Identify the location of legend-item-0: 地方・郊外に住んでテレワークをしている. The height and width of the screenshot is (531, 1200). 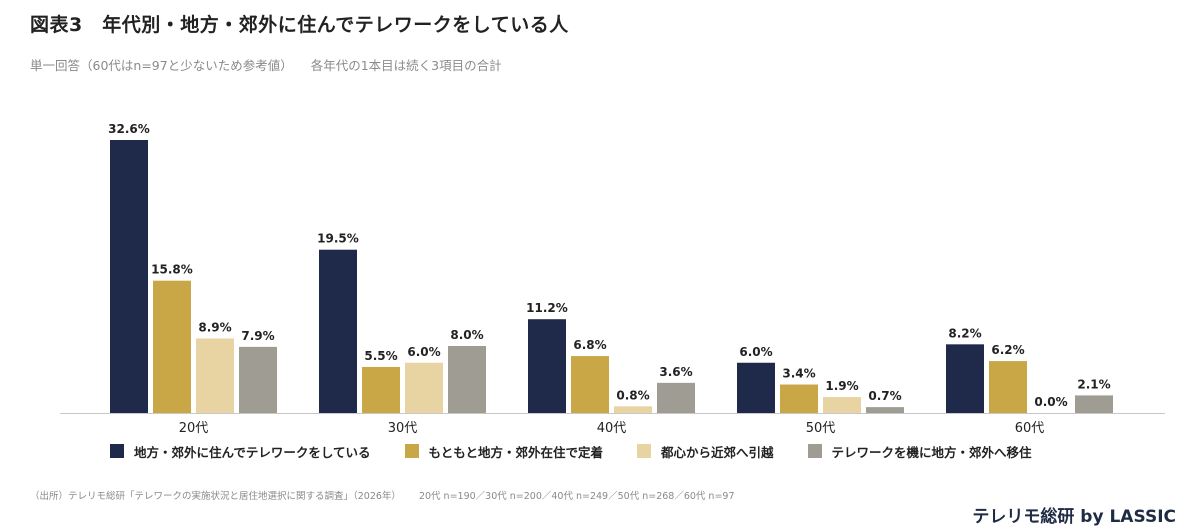
(240, 451).